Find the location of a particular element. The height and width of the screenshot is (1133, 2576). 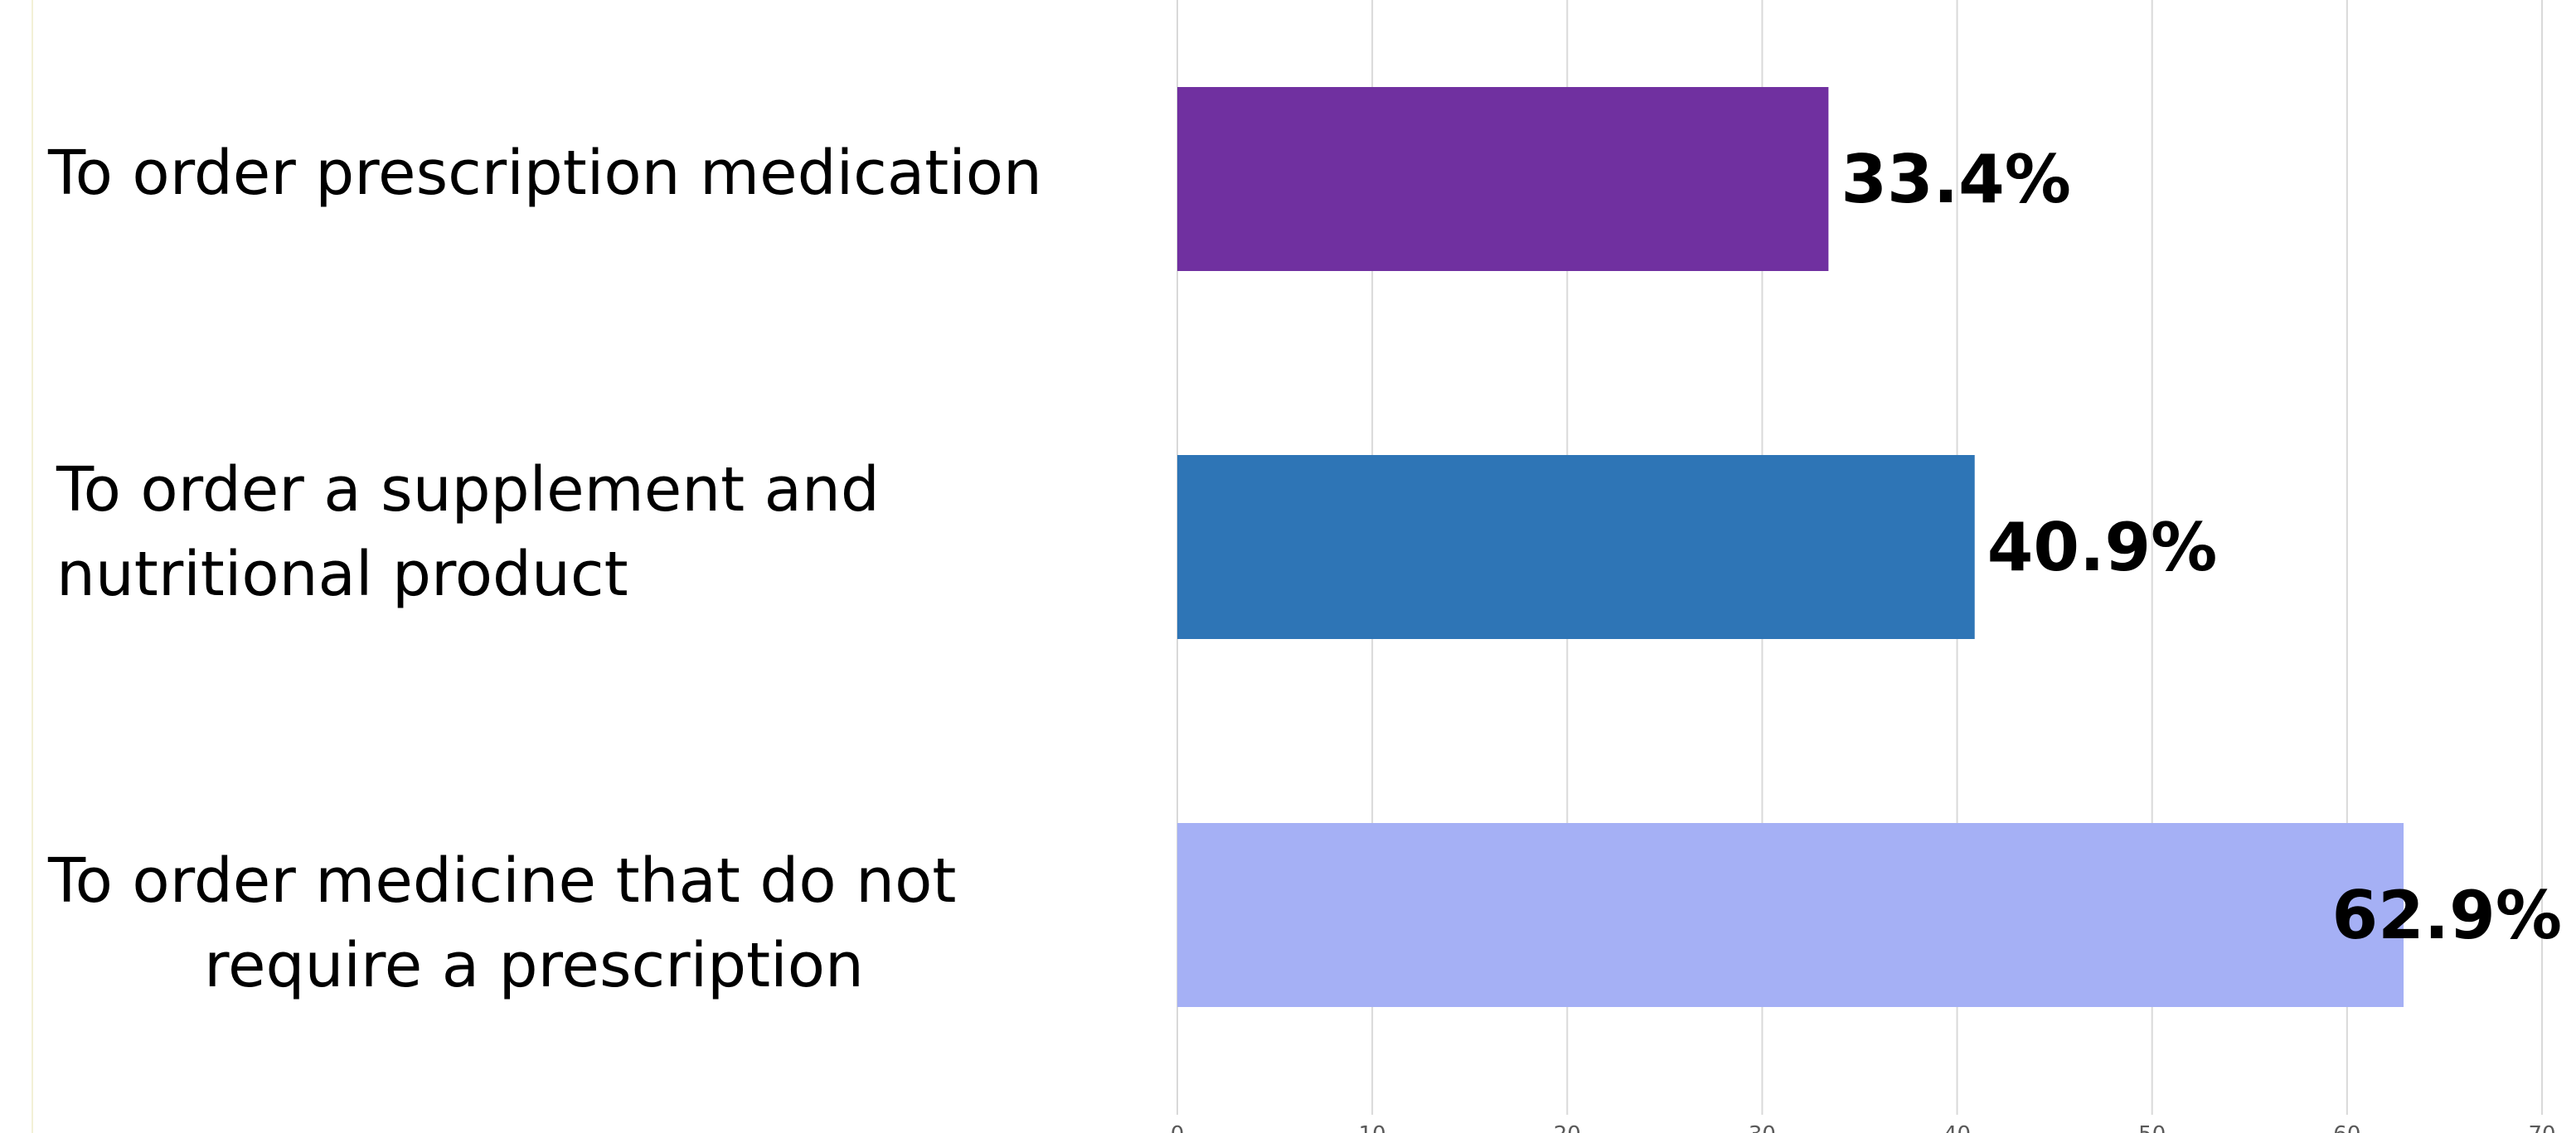

x-tick-label-50: 50 is located at coordinates (2152, 1127).